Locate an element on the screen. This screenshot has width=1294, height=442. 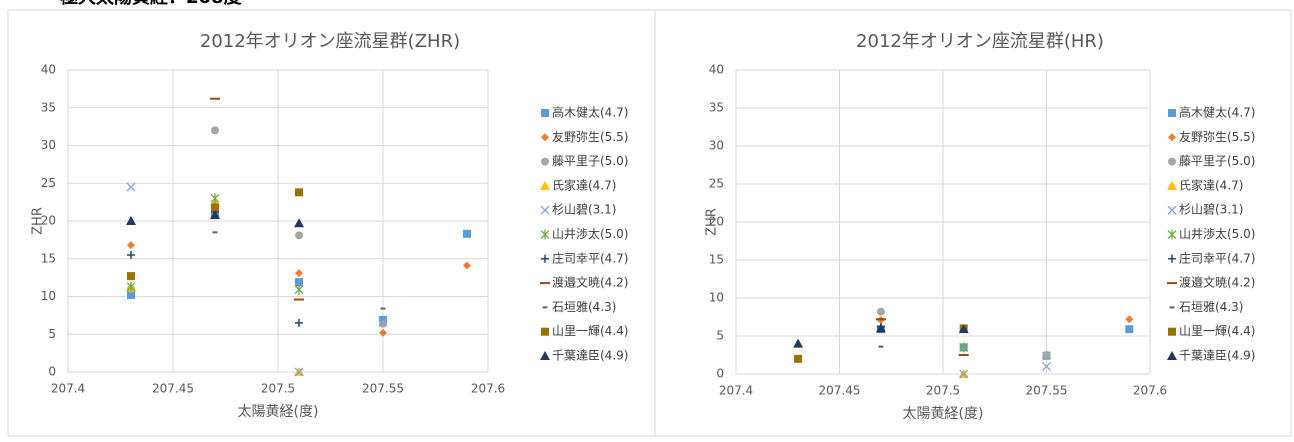
y-tick-label: 0 is located at coordinates (720, 374).